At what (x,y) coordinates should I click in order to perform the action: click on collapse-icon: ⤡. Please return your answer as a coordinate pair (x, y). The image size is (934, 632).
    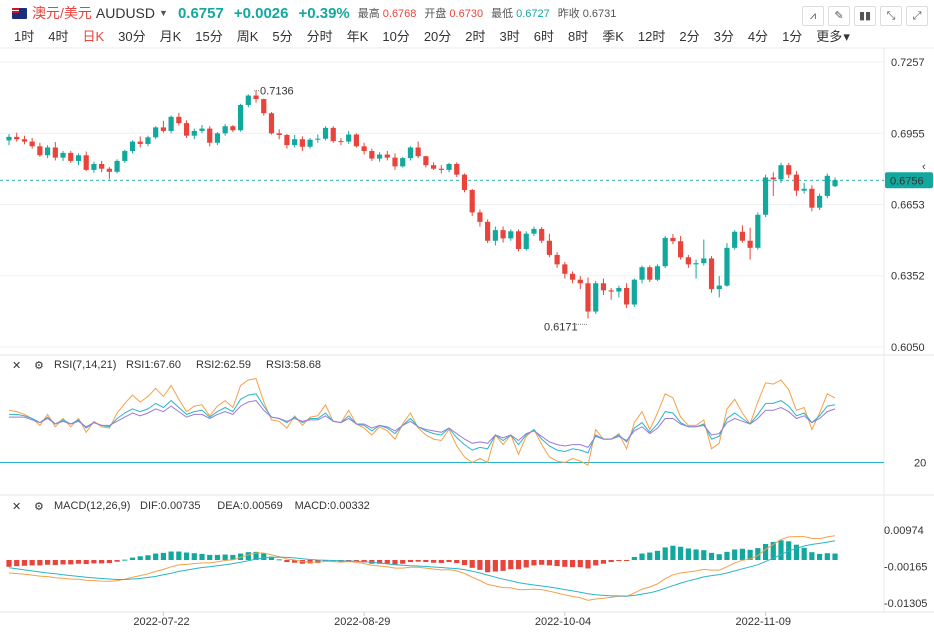
    Looking at the image, I should click on (891, 16).